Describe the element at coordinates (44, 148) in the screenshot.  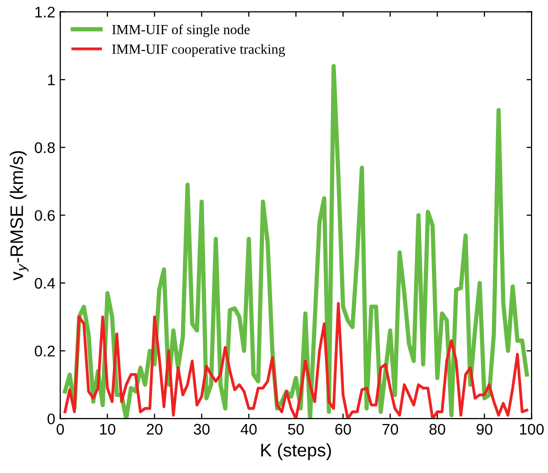
I see `y-tick-label: 0.8` at that location.